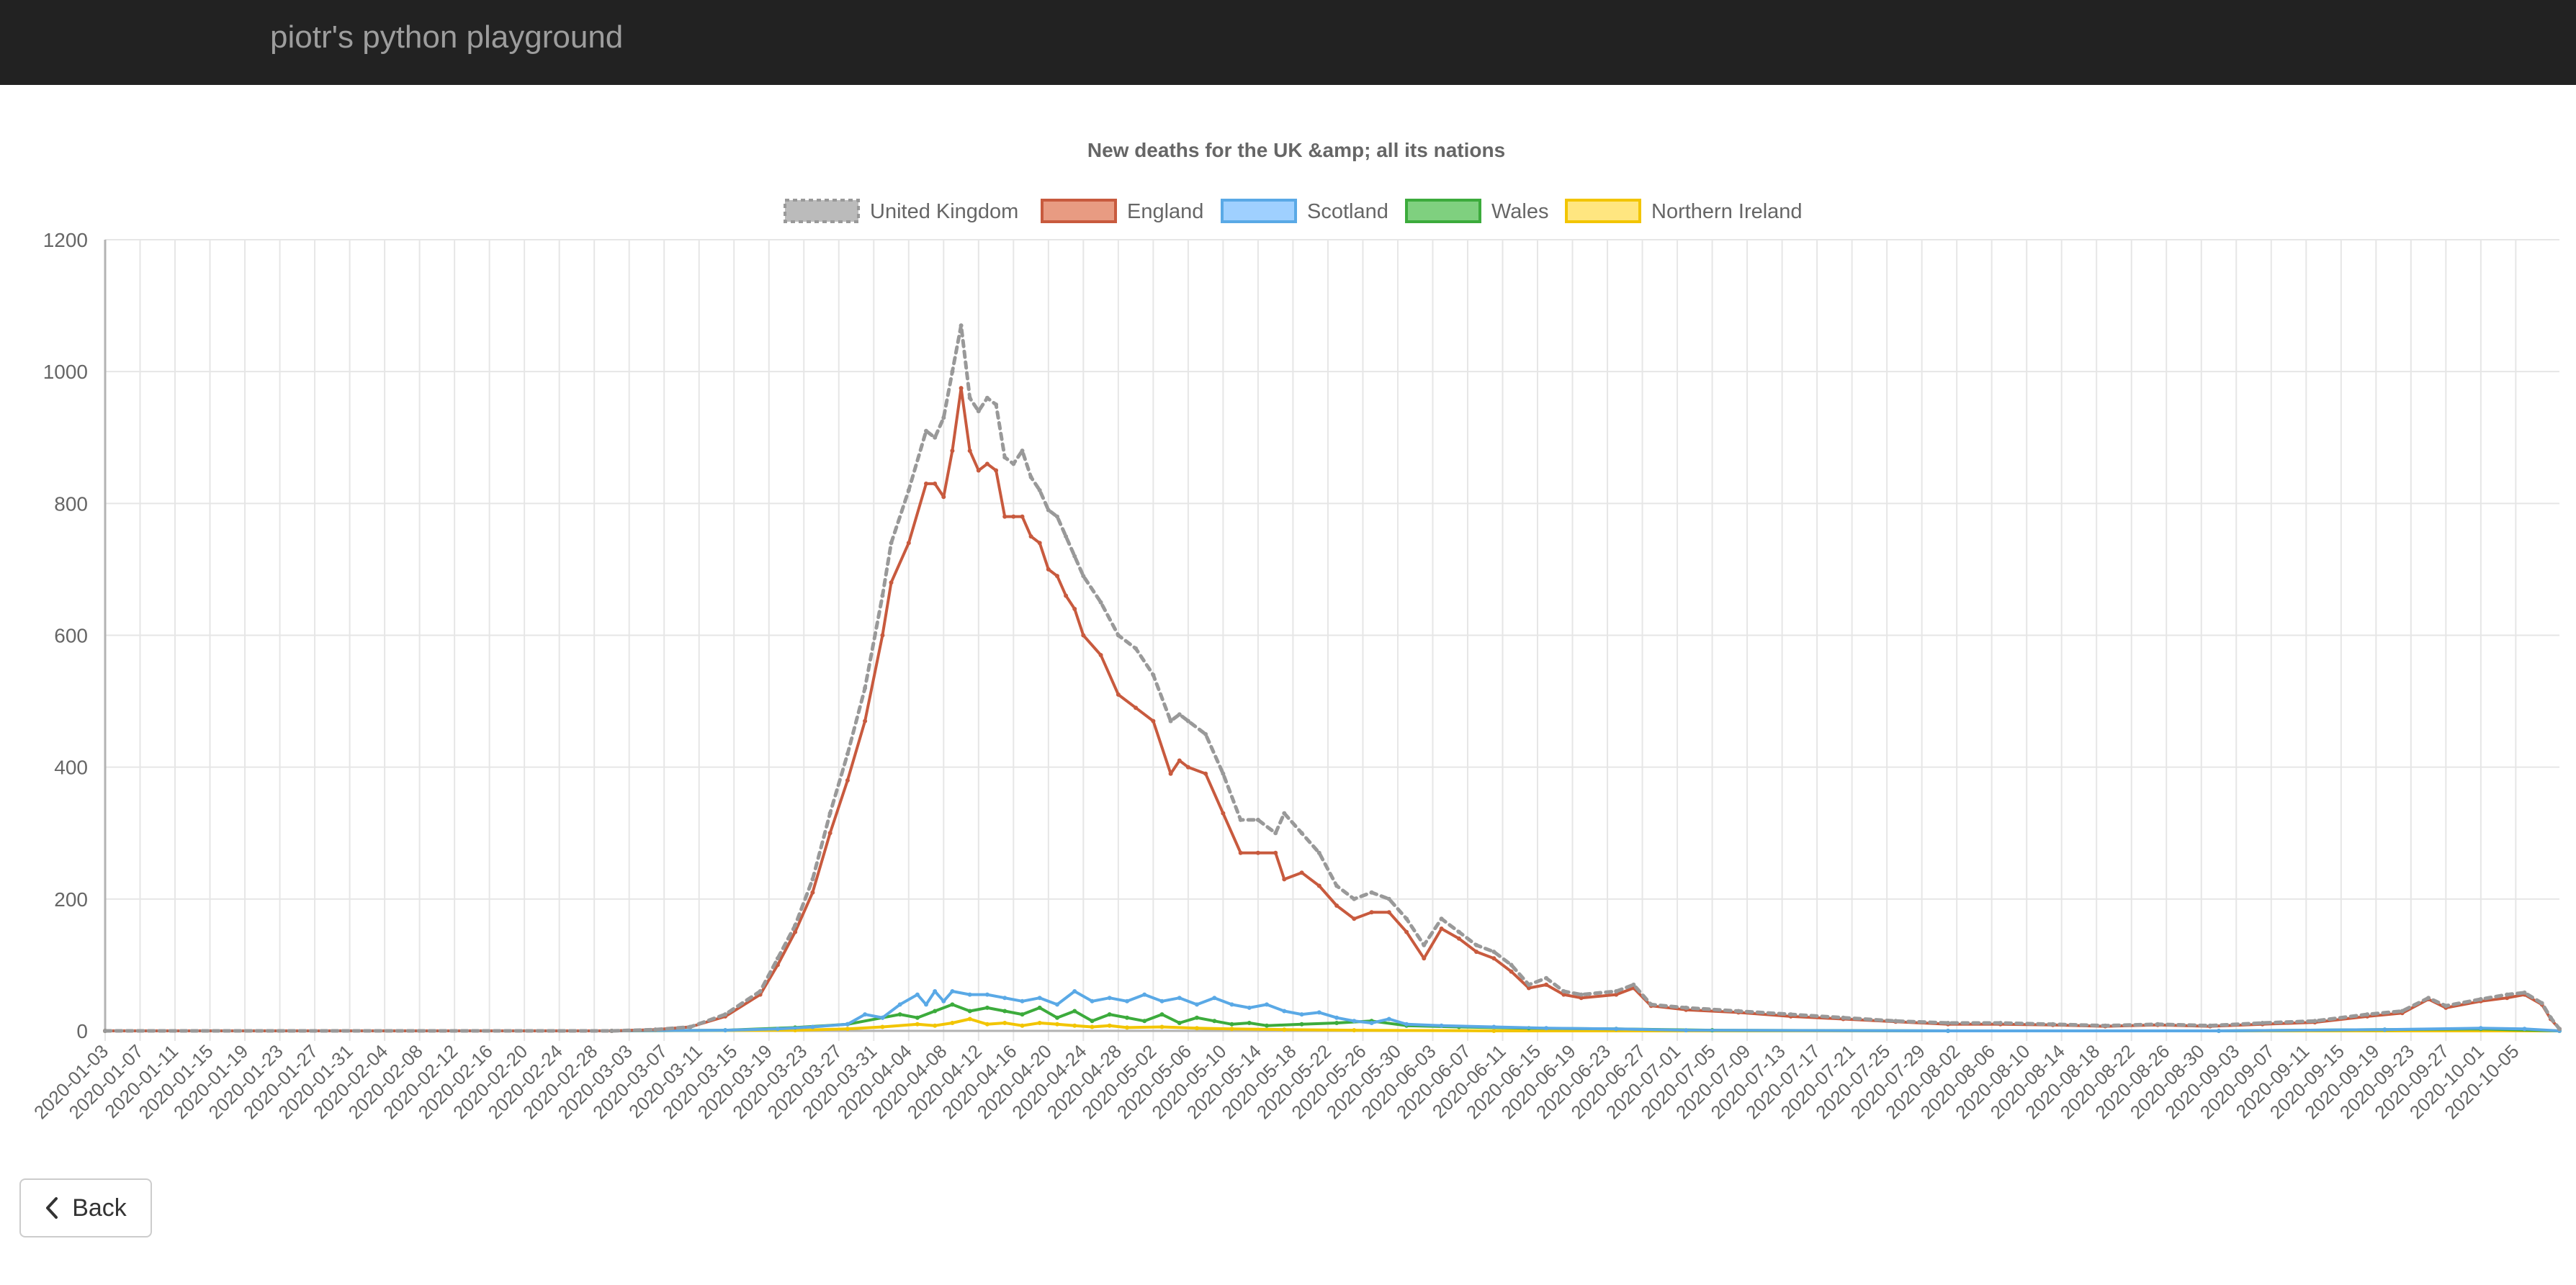 The height and width of the screenshot is (1285, 2576). What do you see at coordinates (1122, 211) in the screenshot?
I see `legend-item: England` at bounding box center [1122, 211].